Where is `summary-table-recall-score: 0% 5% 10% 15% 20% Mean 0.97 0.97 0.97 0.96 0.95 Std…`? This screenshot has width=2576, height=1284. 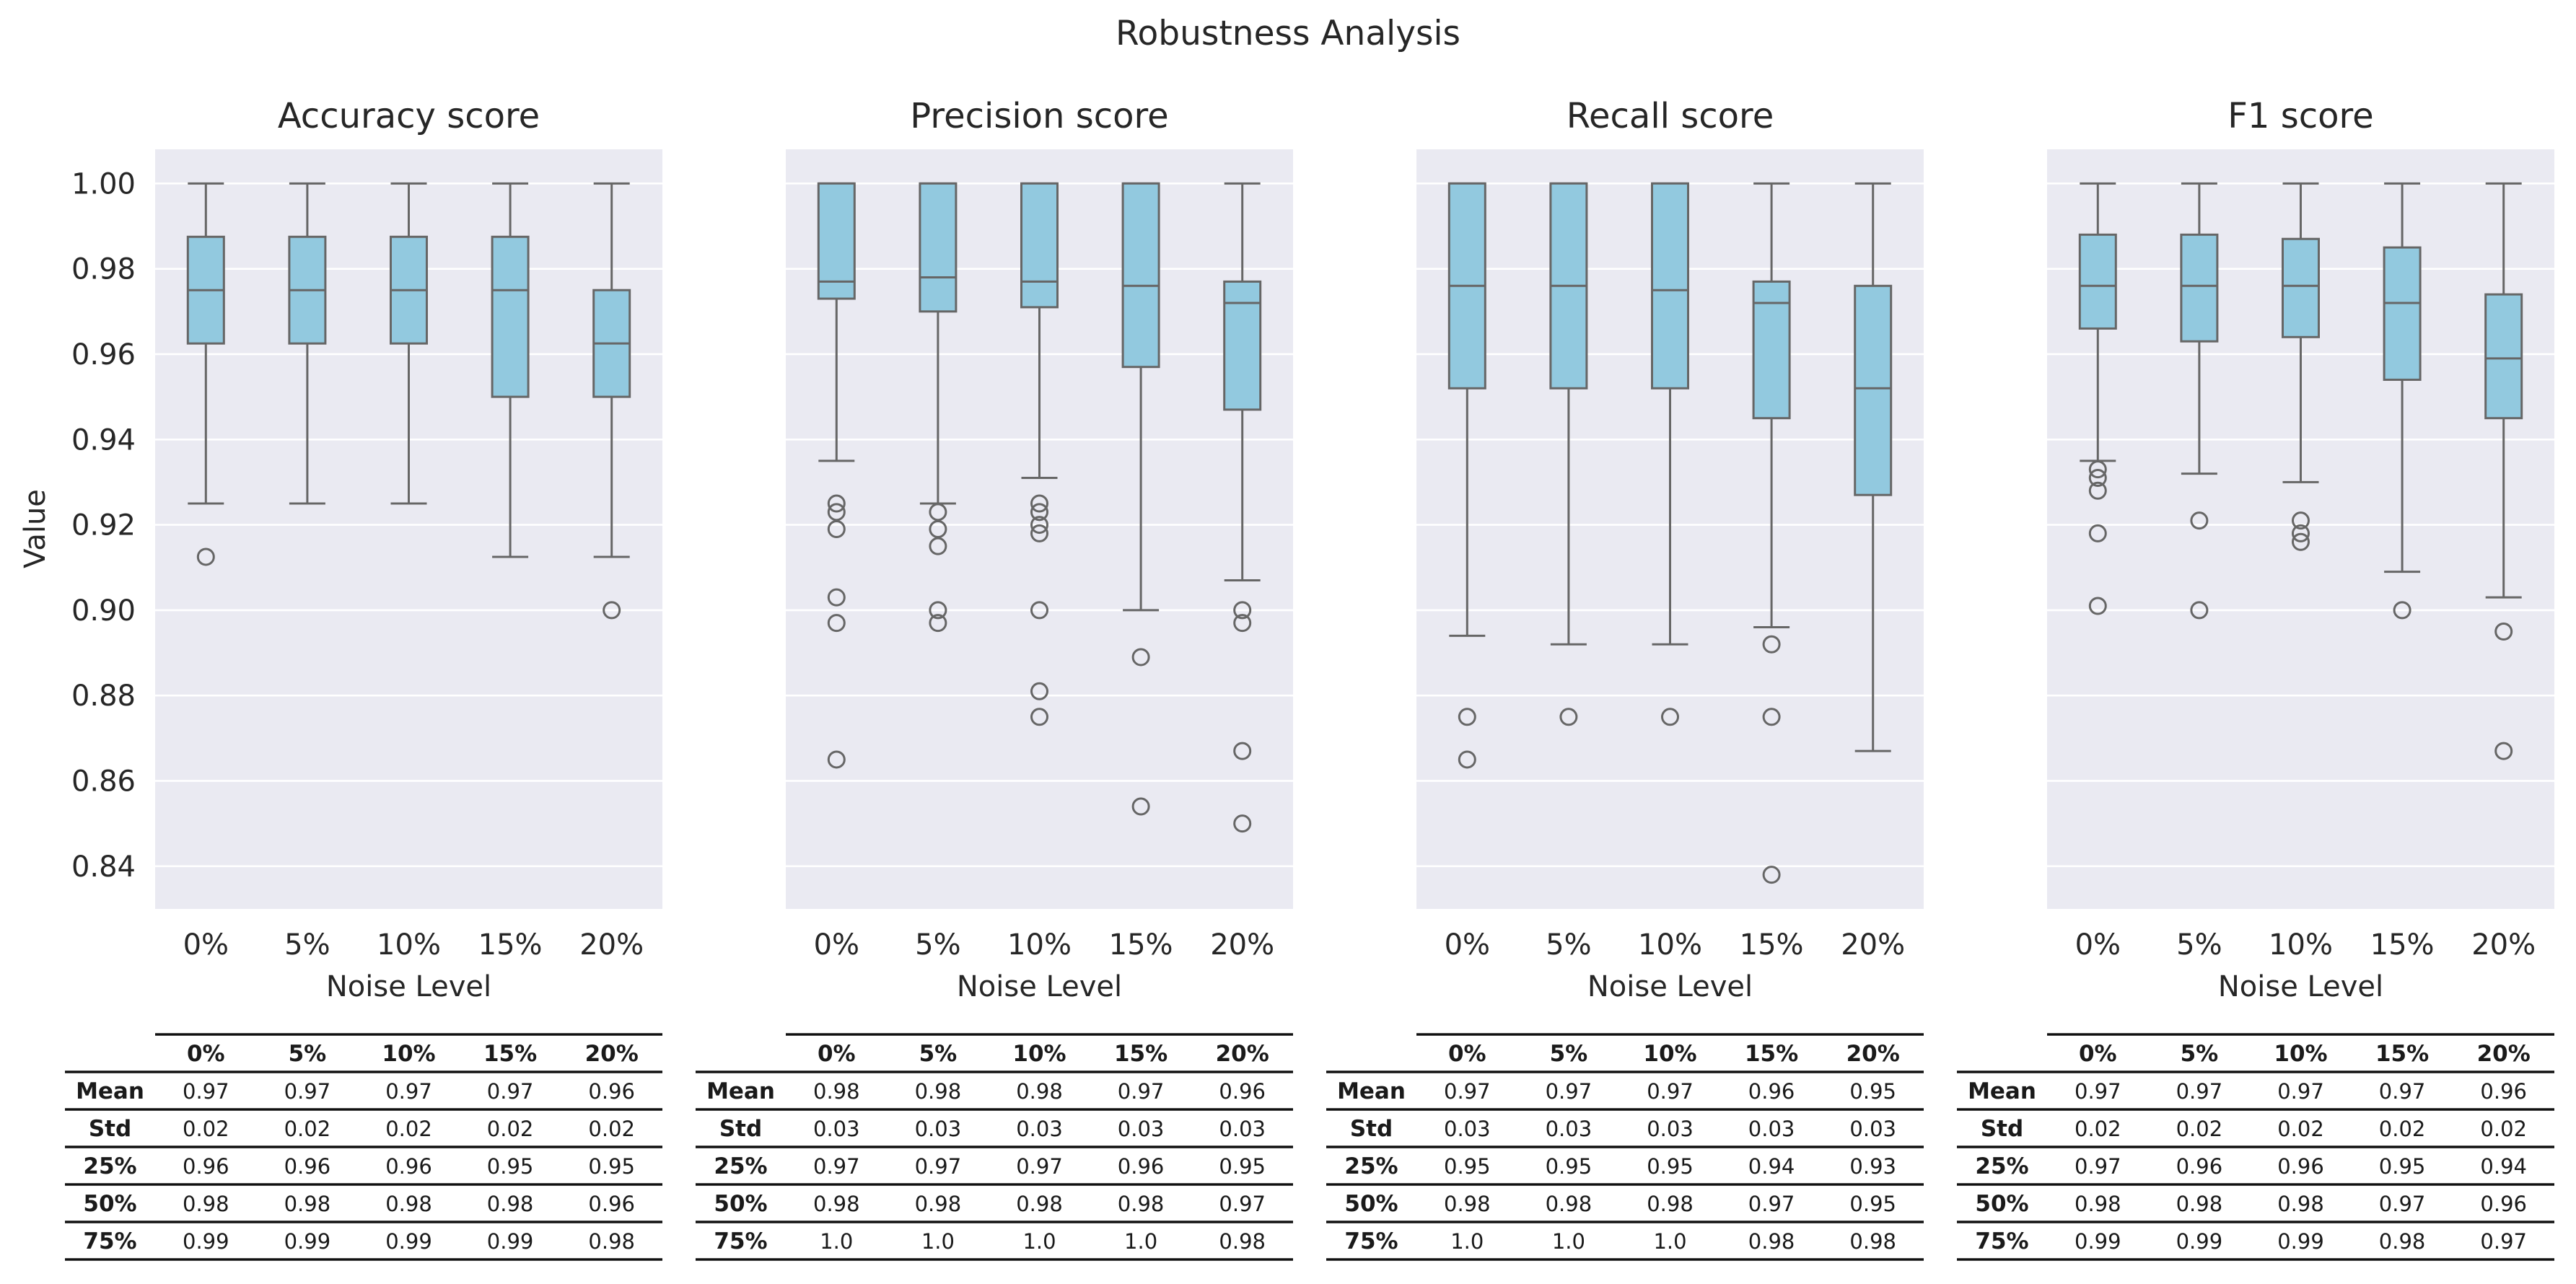
summary-table-recall-score: 0% 5% 10% 15% 20% Mean 0.97 0.97 0.97 0.96 0.95 Std… is located at coordinates (1625, 1147).